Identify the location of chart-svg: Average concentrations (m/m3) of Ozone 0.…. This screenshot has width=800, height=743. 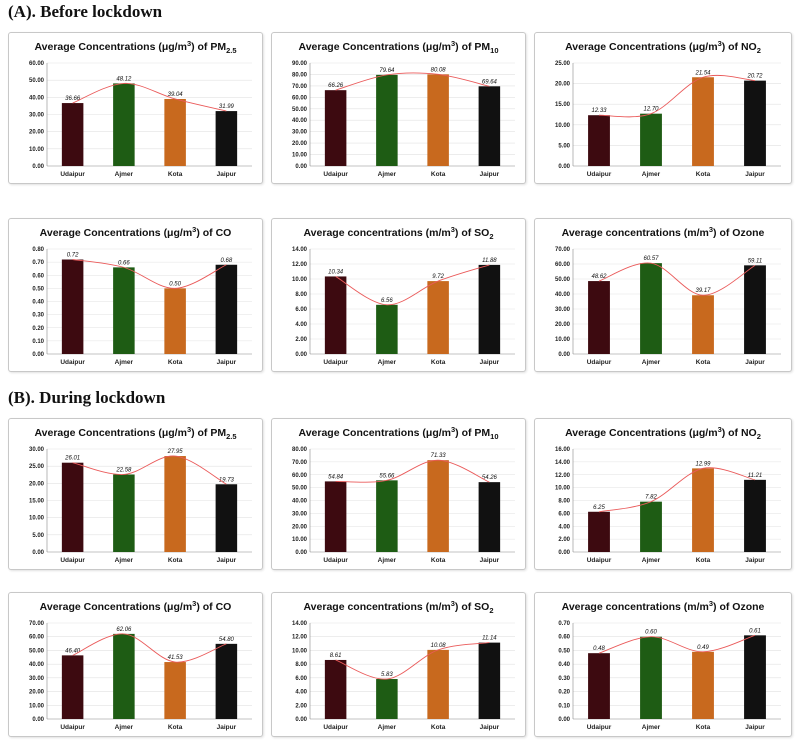
(669, 665).